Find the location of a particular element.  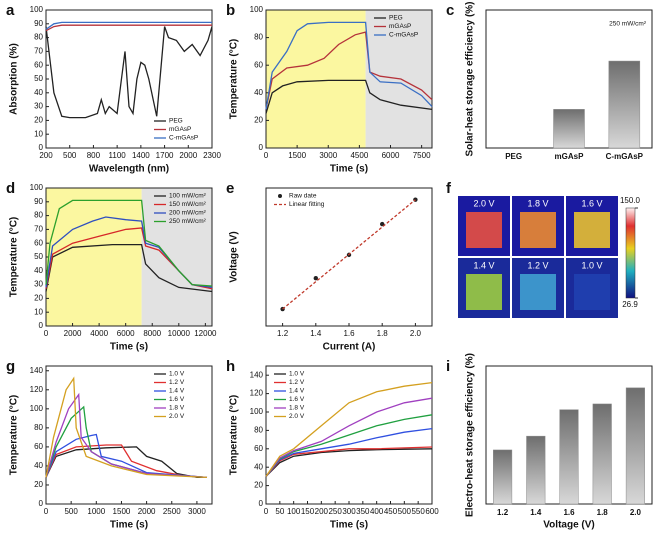

legend-label: 250 mW/cm² is located at coordinates (188, 221).